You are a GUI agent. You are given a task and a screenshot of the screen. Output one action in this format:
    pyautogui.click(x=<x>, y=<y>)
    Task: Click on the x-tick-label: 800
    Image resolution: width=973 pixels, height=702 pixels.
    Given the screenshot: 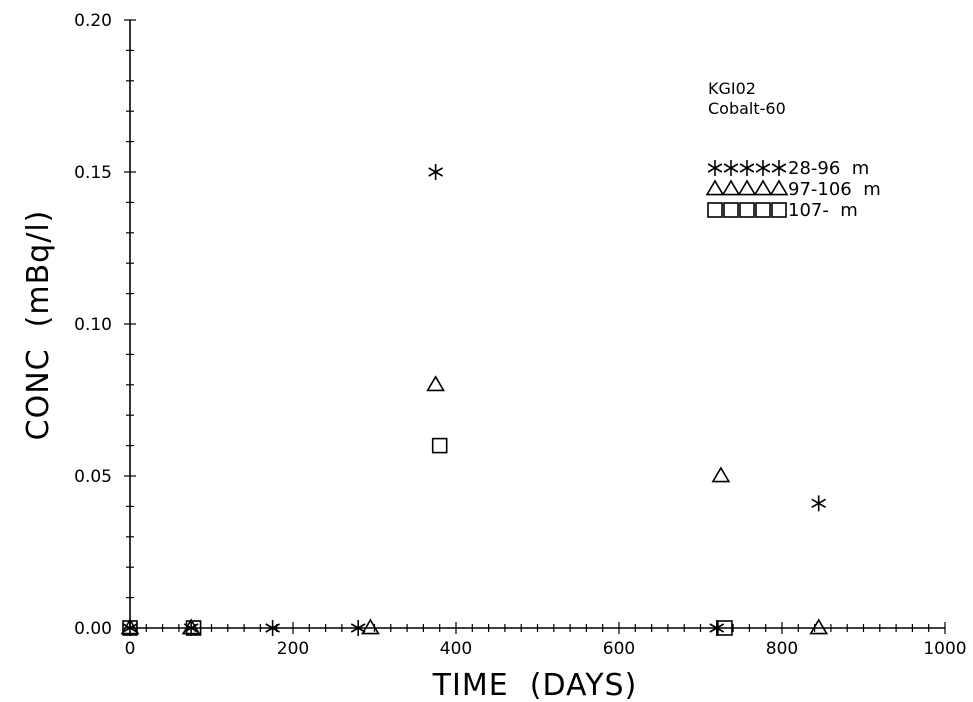 What is the action you would take?
    pyautogui.click(x=782, y=649)
    